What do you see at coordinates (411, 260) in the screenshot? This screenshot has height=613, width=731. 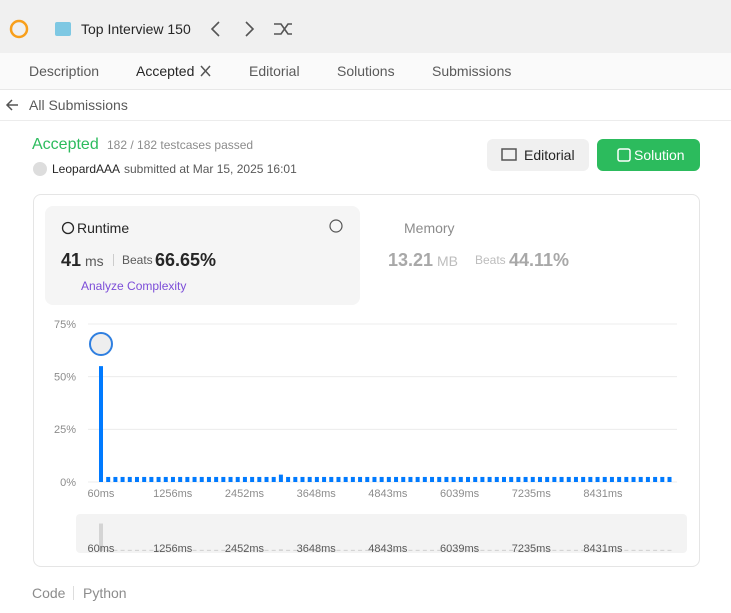 I see `memory-value: 13.21` at bounding box center [411, 260].